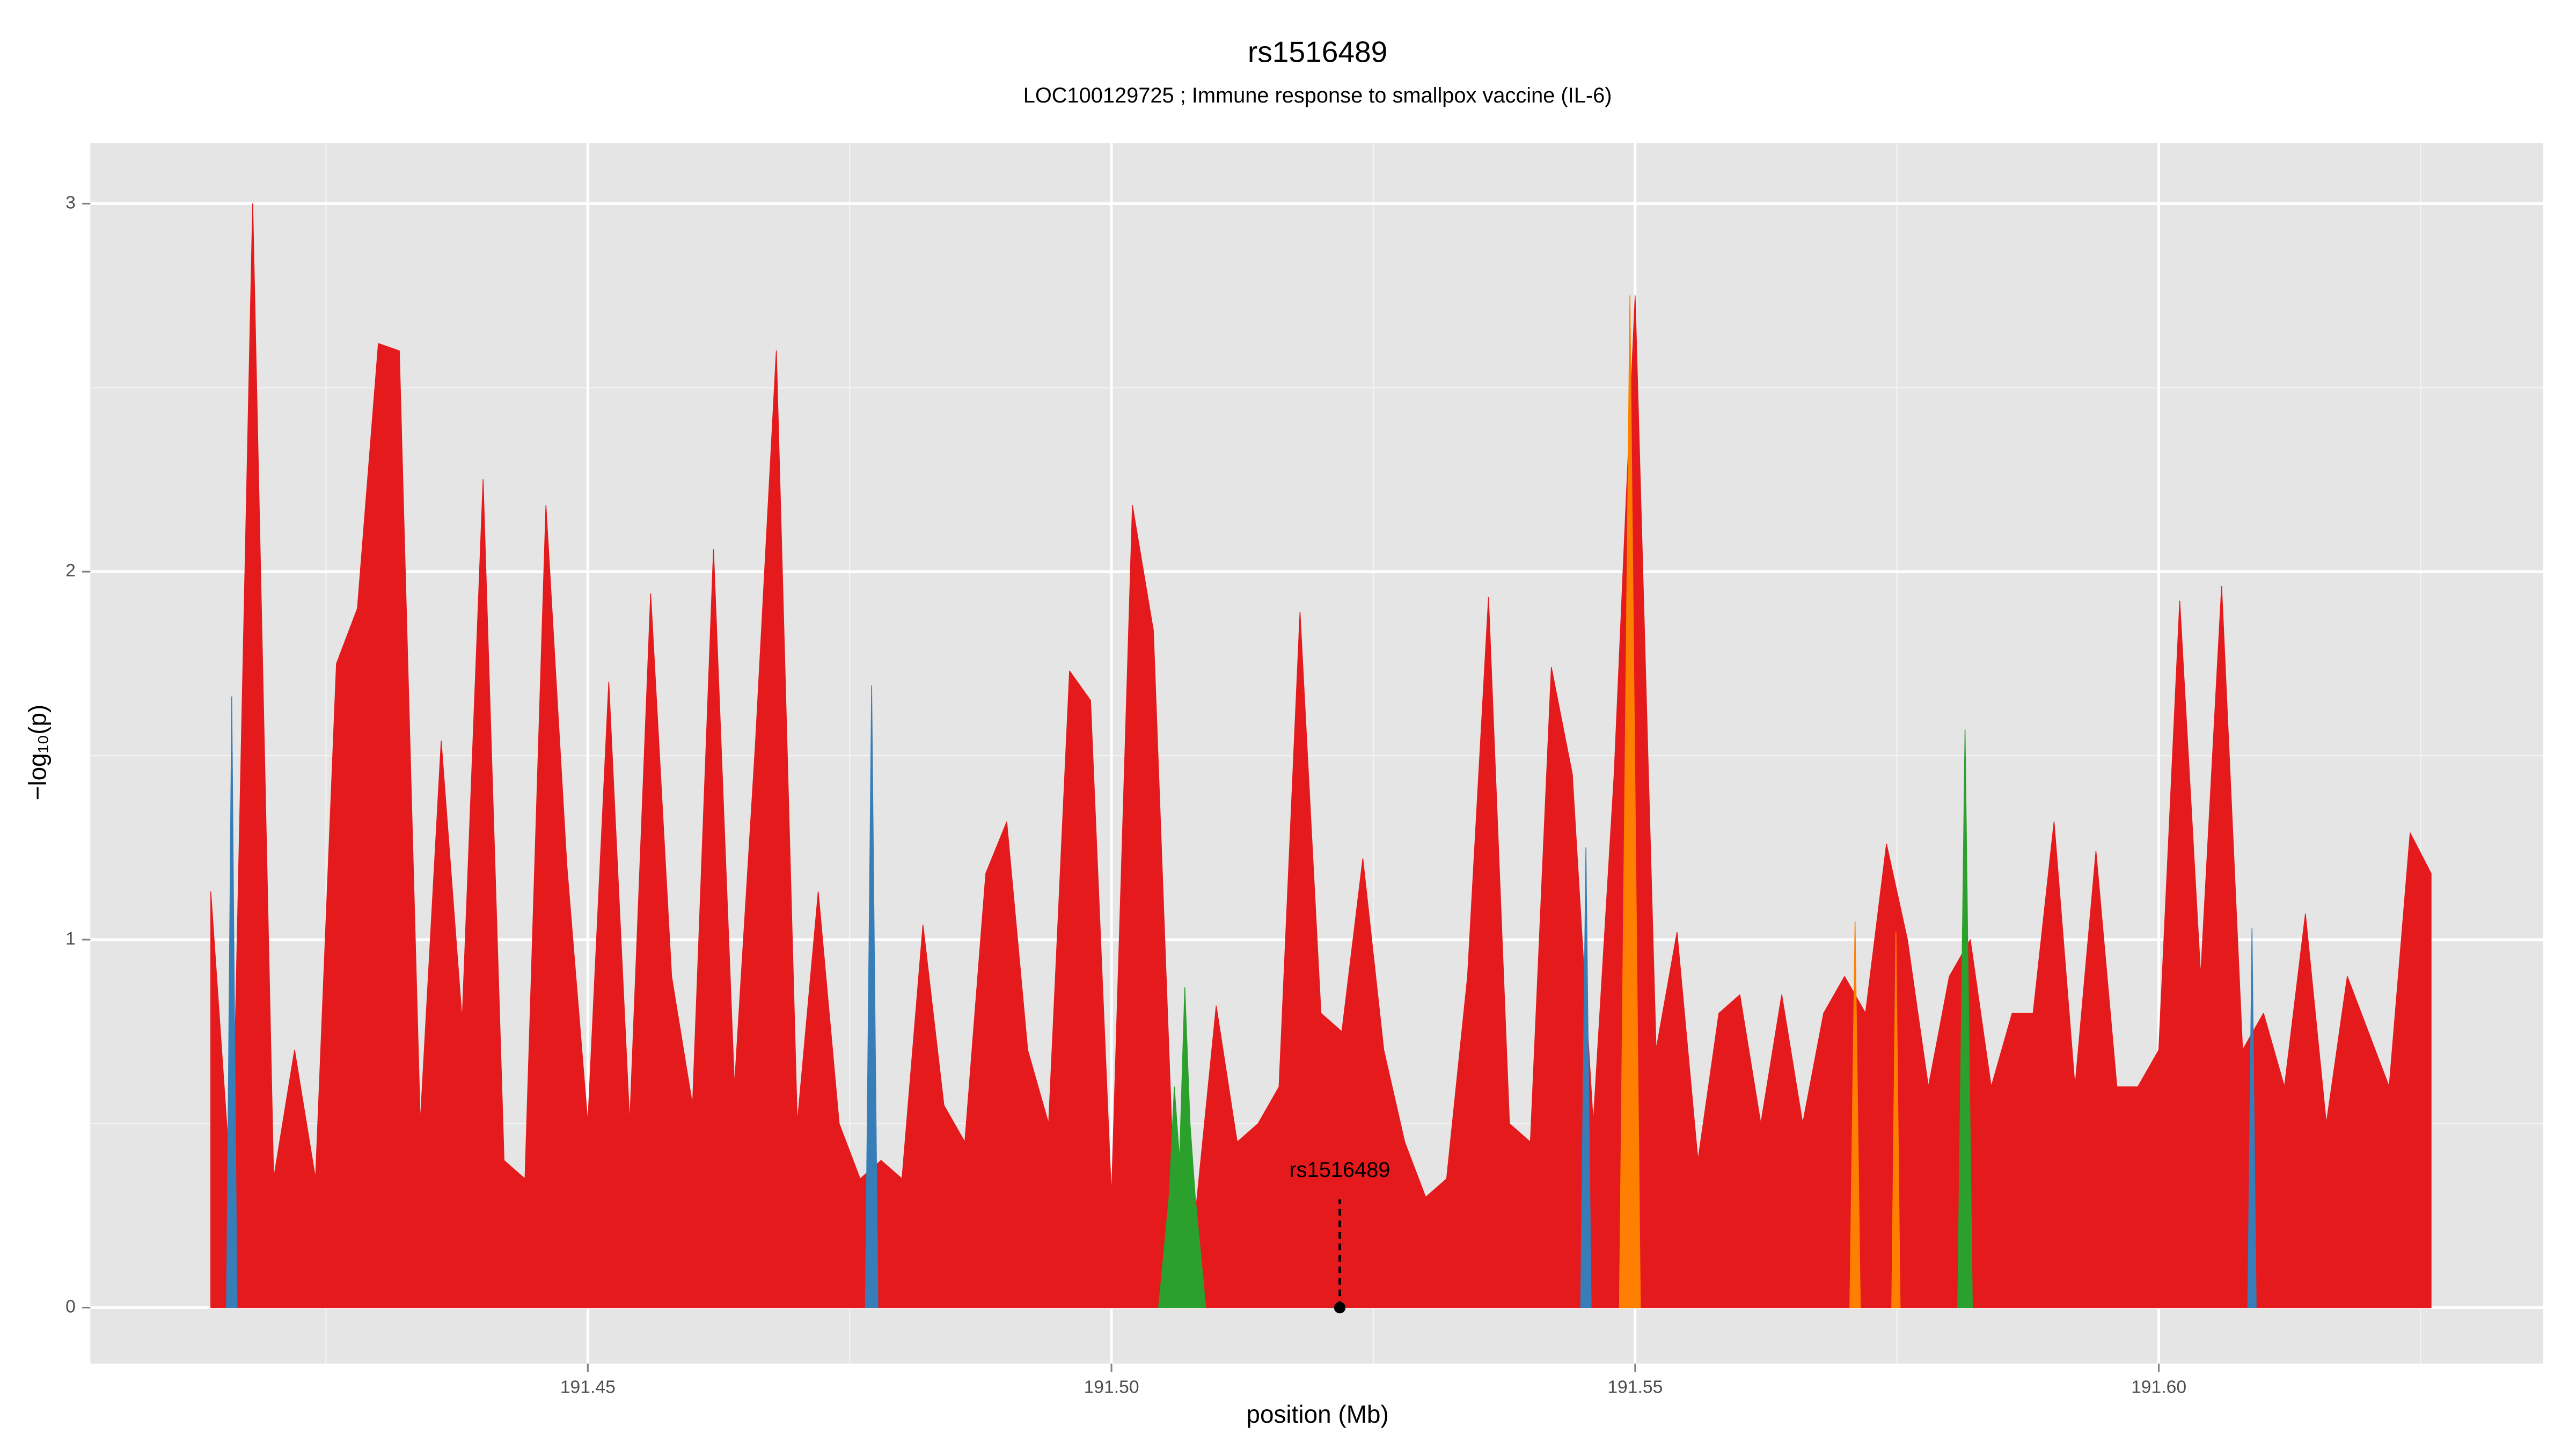 The height and width of the screenshot is (1449, 2576). What do you see at coordinates (1635, 1387) in the screenshot?
I see `x-tick-label: 191.55` at bounding box center [1635, 1387].